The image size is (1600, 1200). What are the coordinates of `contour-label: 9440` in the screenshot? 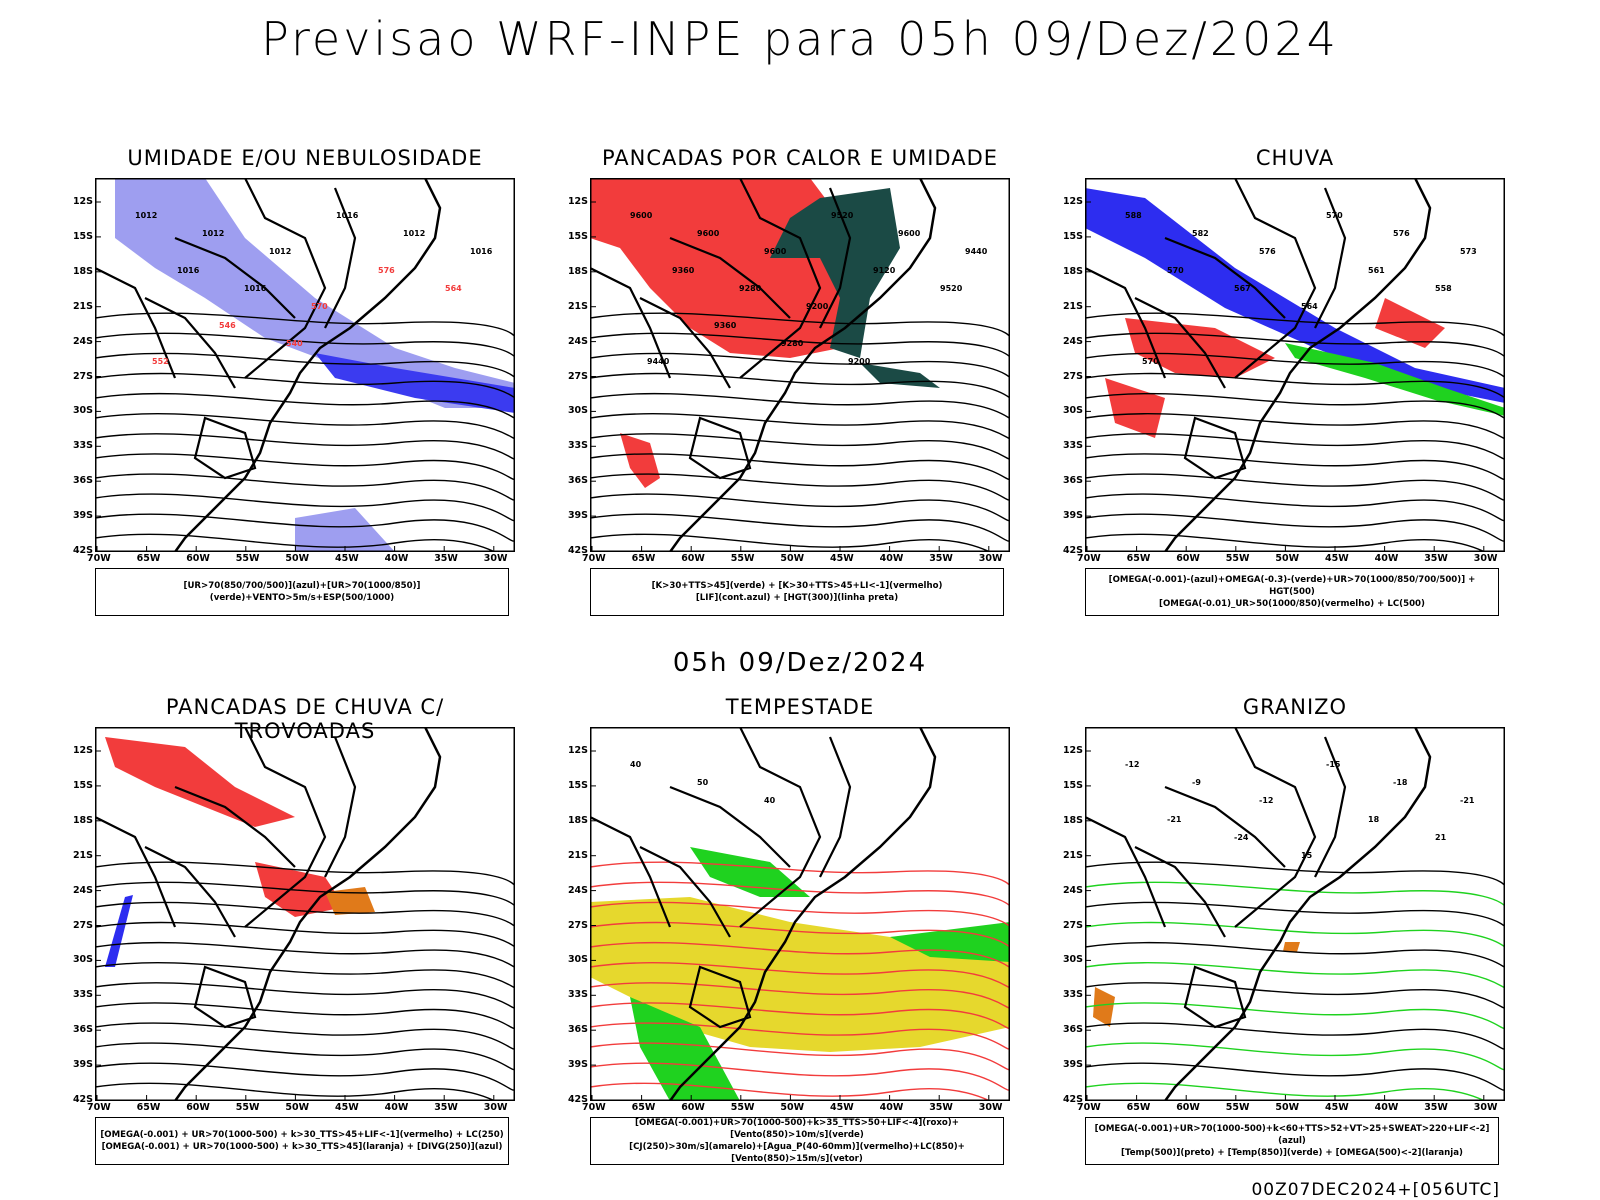 It's located at (976, 251).